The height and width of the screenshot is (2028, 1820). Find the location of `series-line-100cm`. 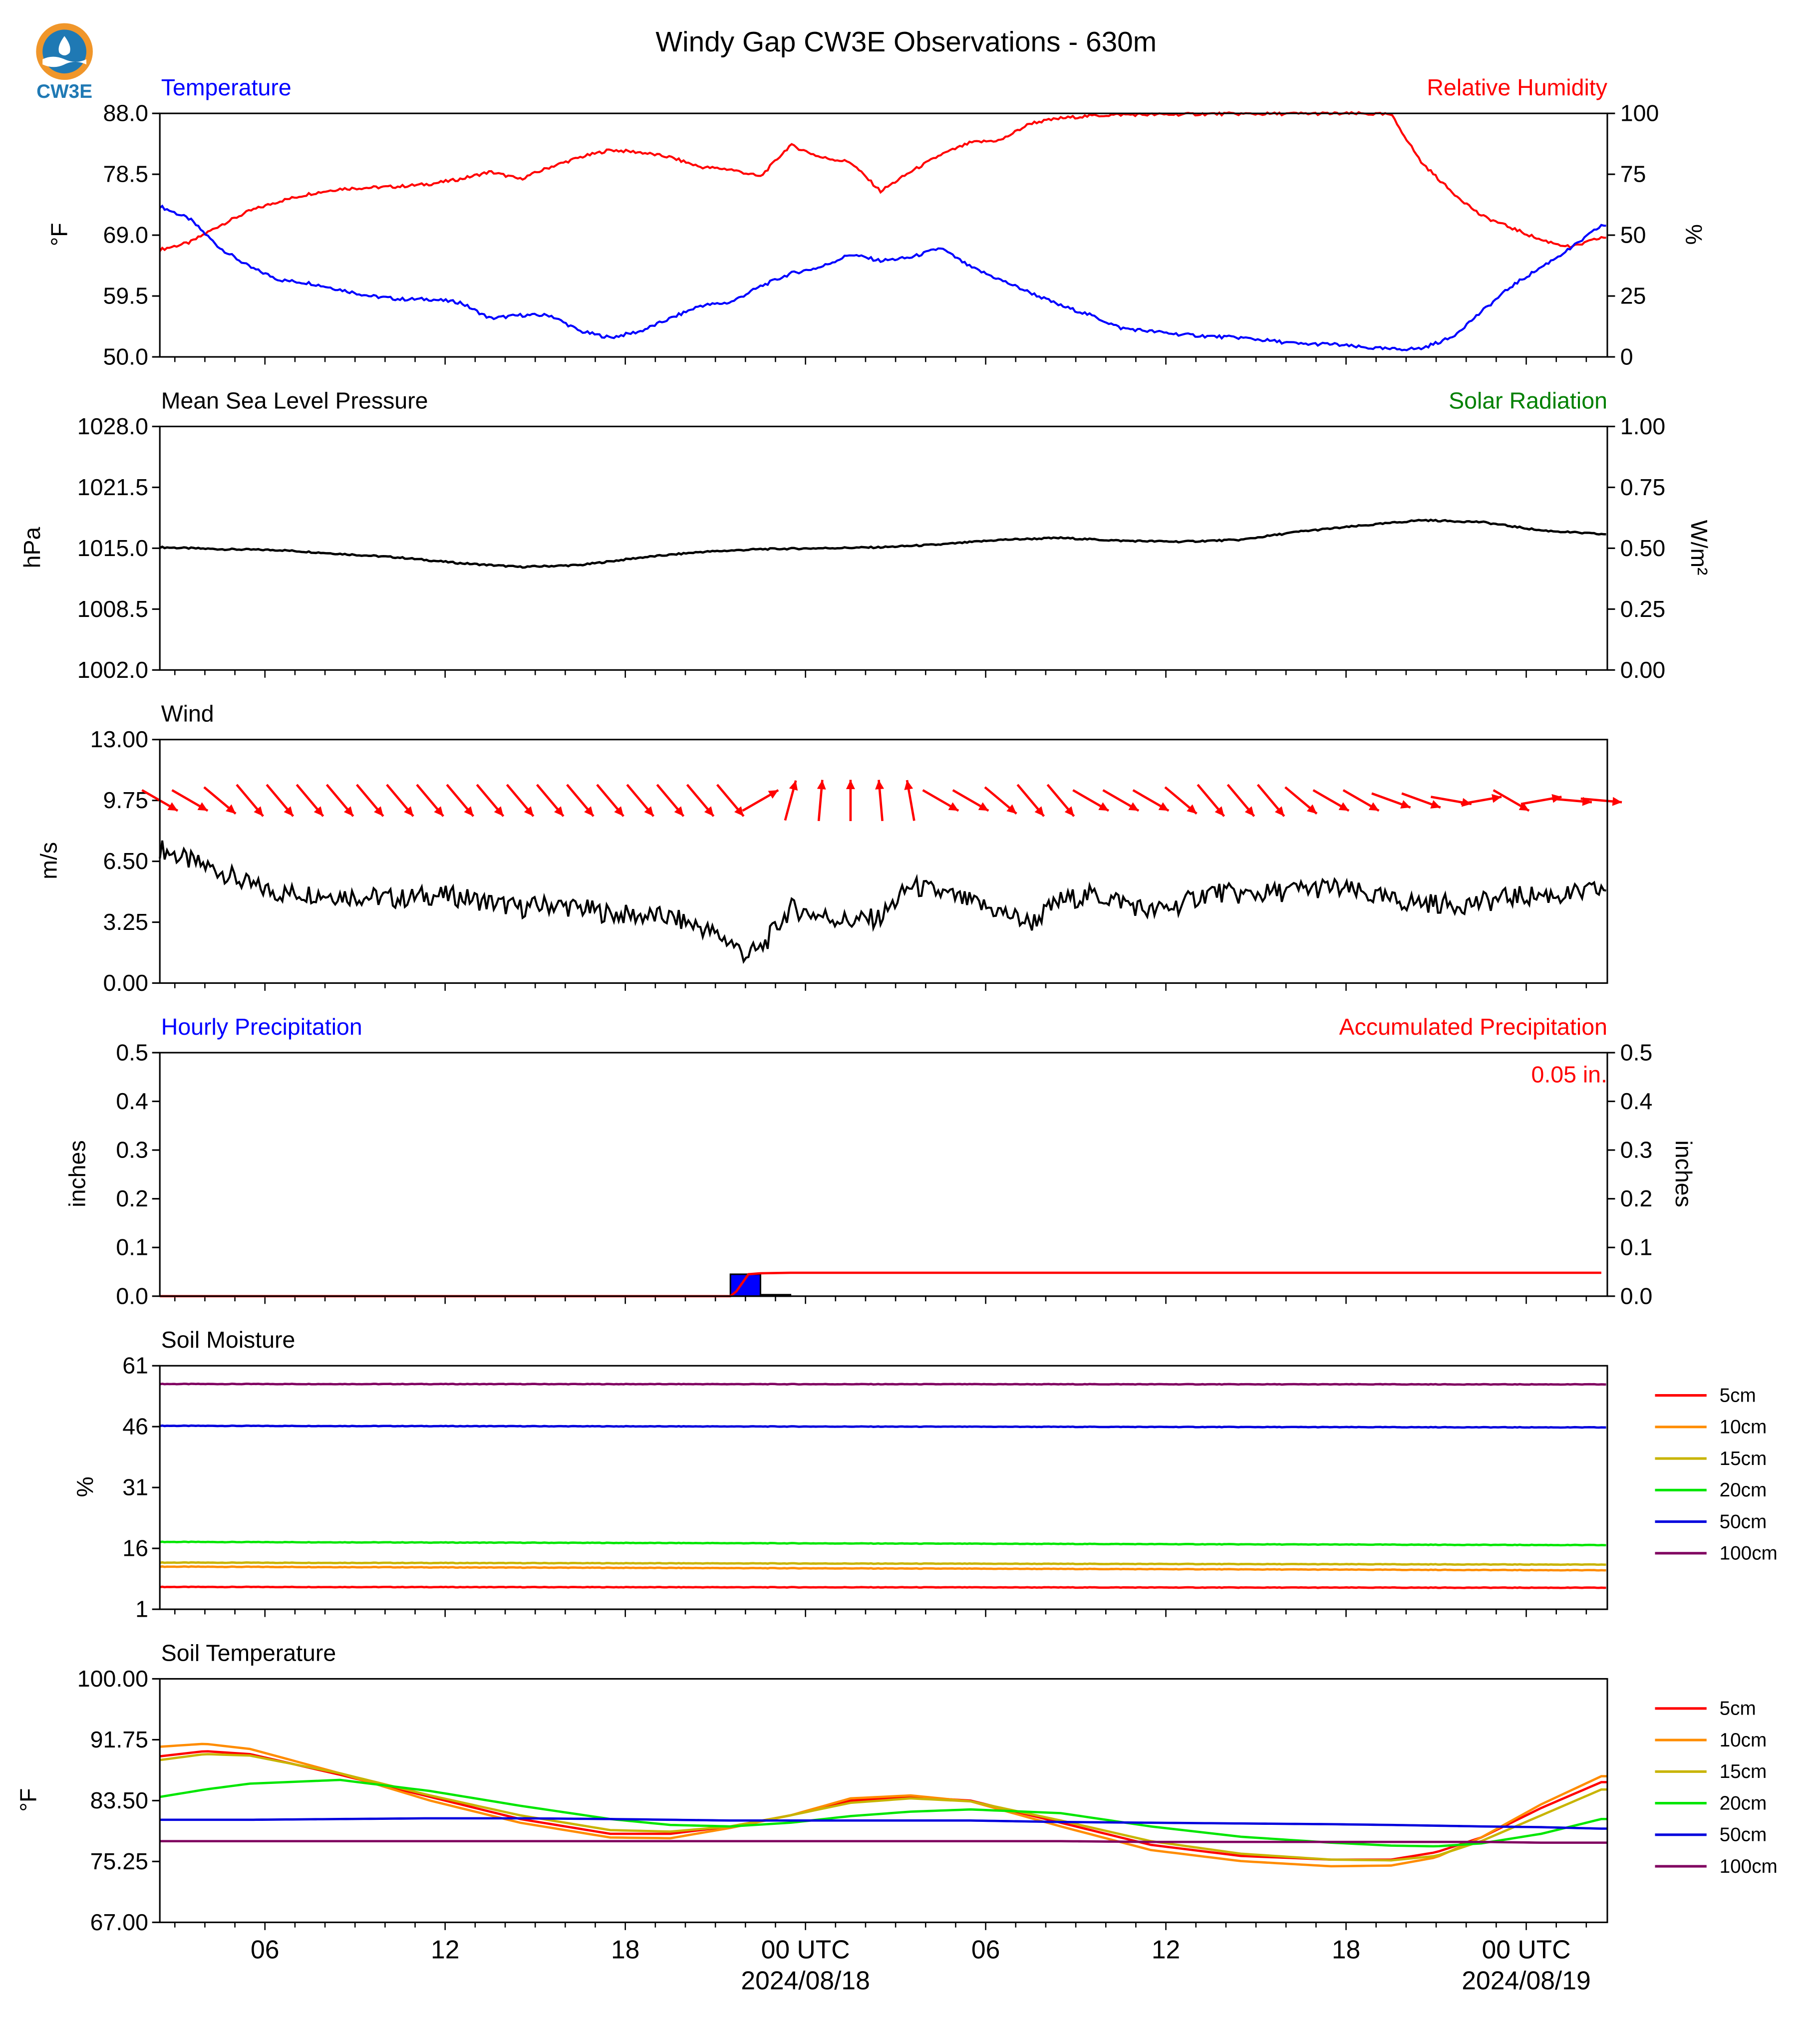

series-line-100cm is located at coordinates (883, 1842).